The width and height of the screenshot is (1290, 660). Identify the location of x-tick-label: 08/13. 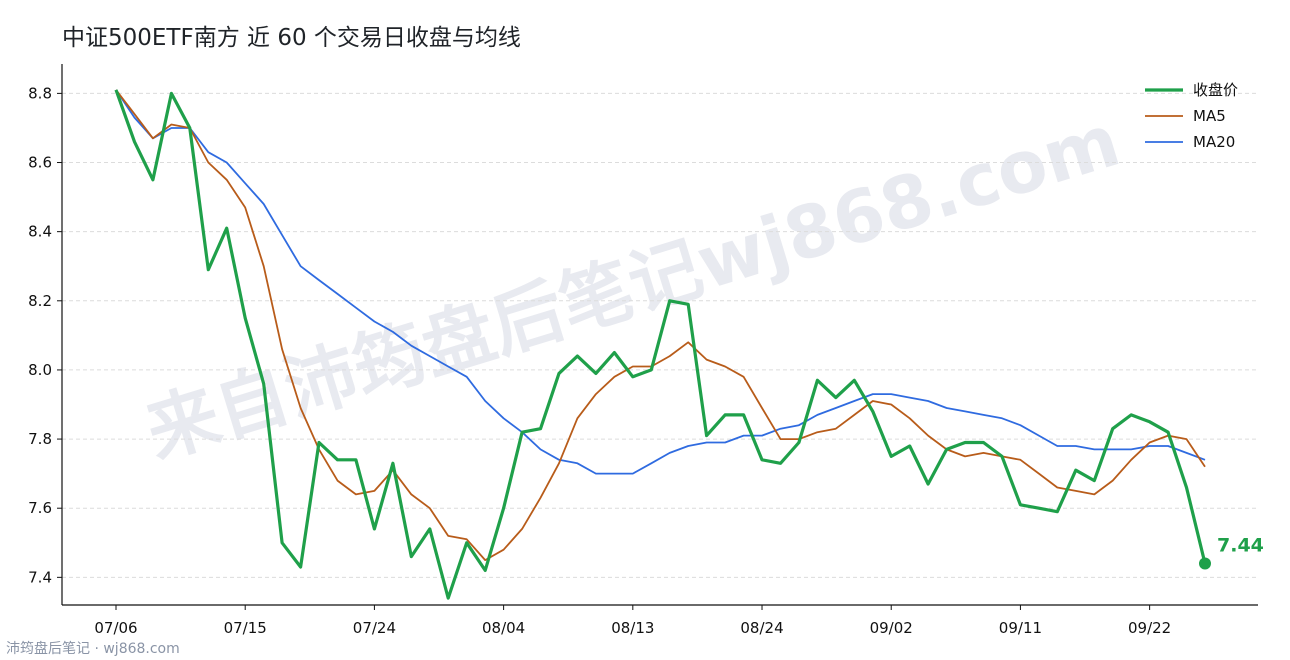
(632, 628).